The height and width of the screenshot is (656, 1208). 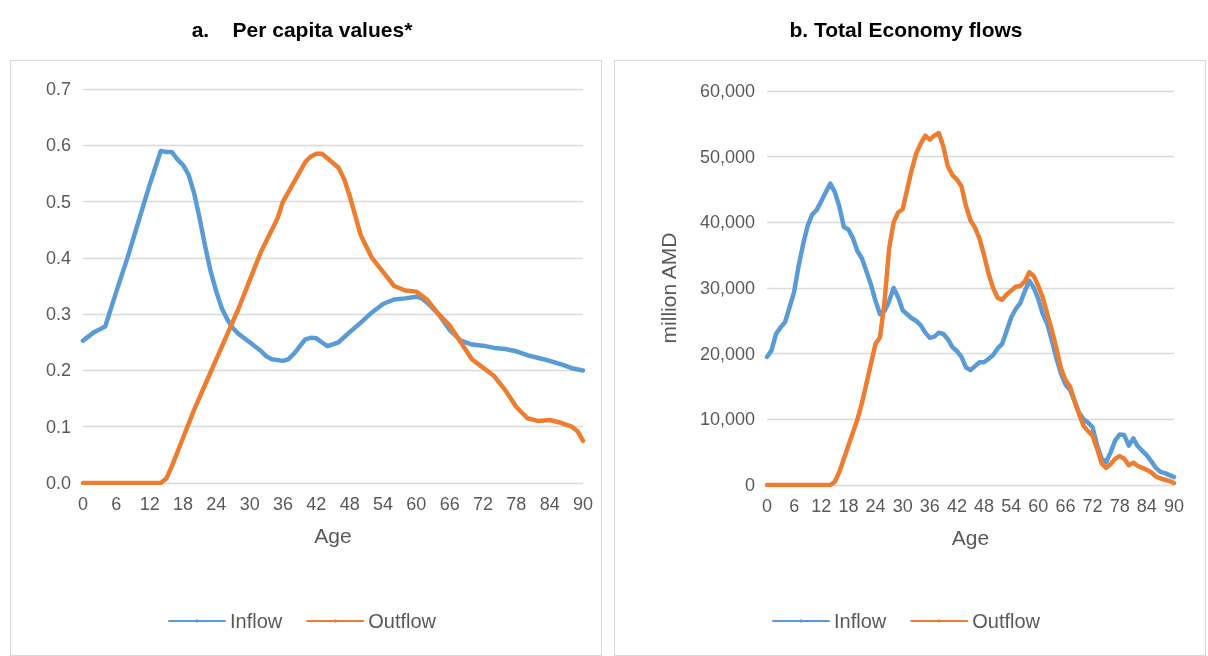 I want to click on line-series, so click(x=333, y=260).